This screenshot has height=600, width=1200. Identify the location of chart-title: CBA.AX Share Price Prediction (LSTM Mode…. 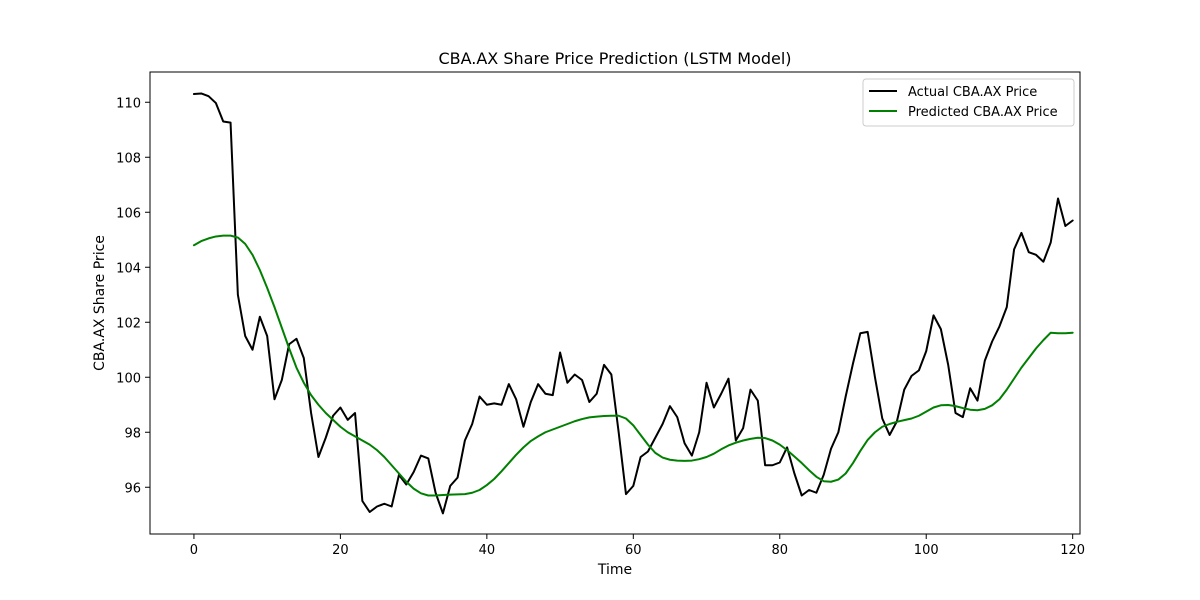
(614, 58).